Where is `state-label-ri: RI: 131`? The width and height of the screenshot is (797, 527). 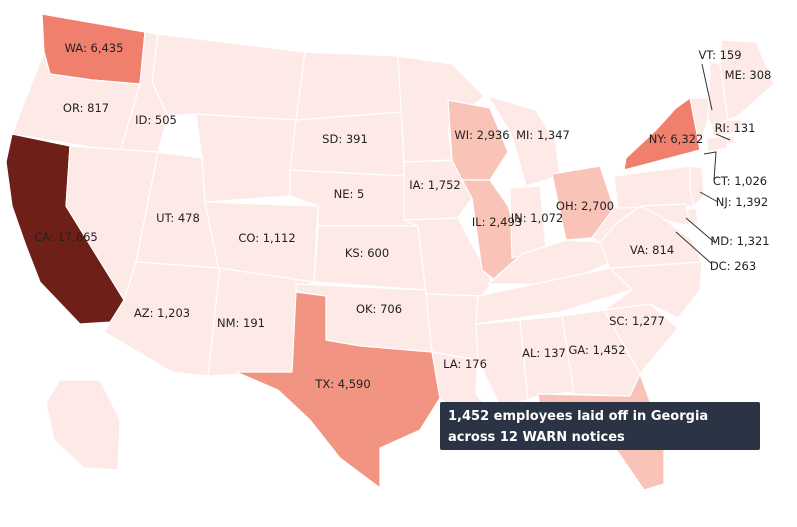 state-label-ri: RI: 131 is located at coordinates (735, 128).